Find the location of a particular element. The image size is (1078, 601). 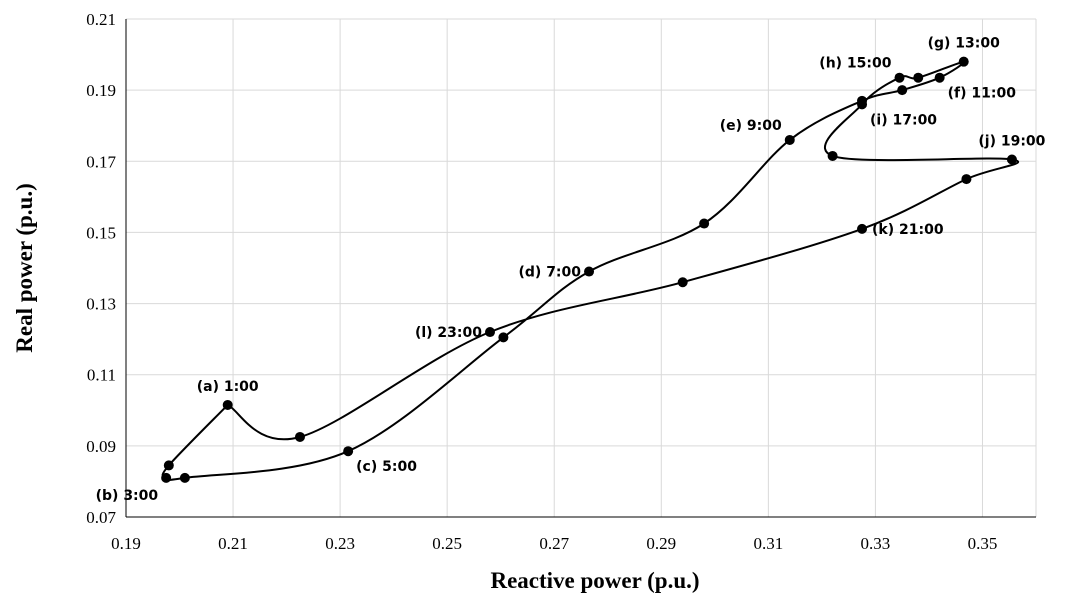

x-tick-label: 0.21 is located at coordinates (233, 543).